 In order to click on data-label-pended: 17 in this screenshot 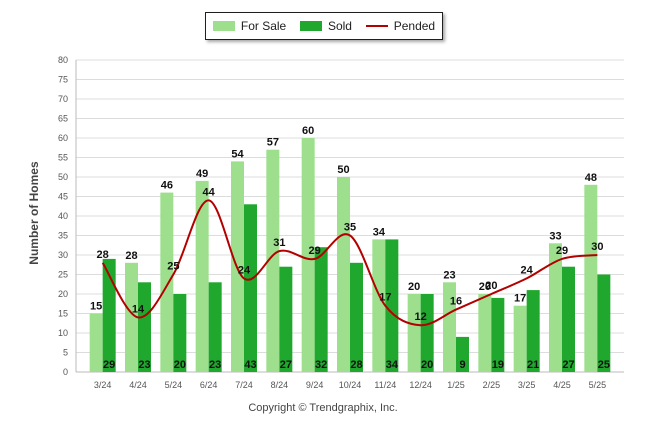, I will do `click(385, 298)`.